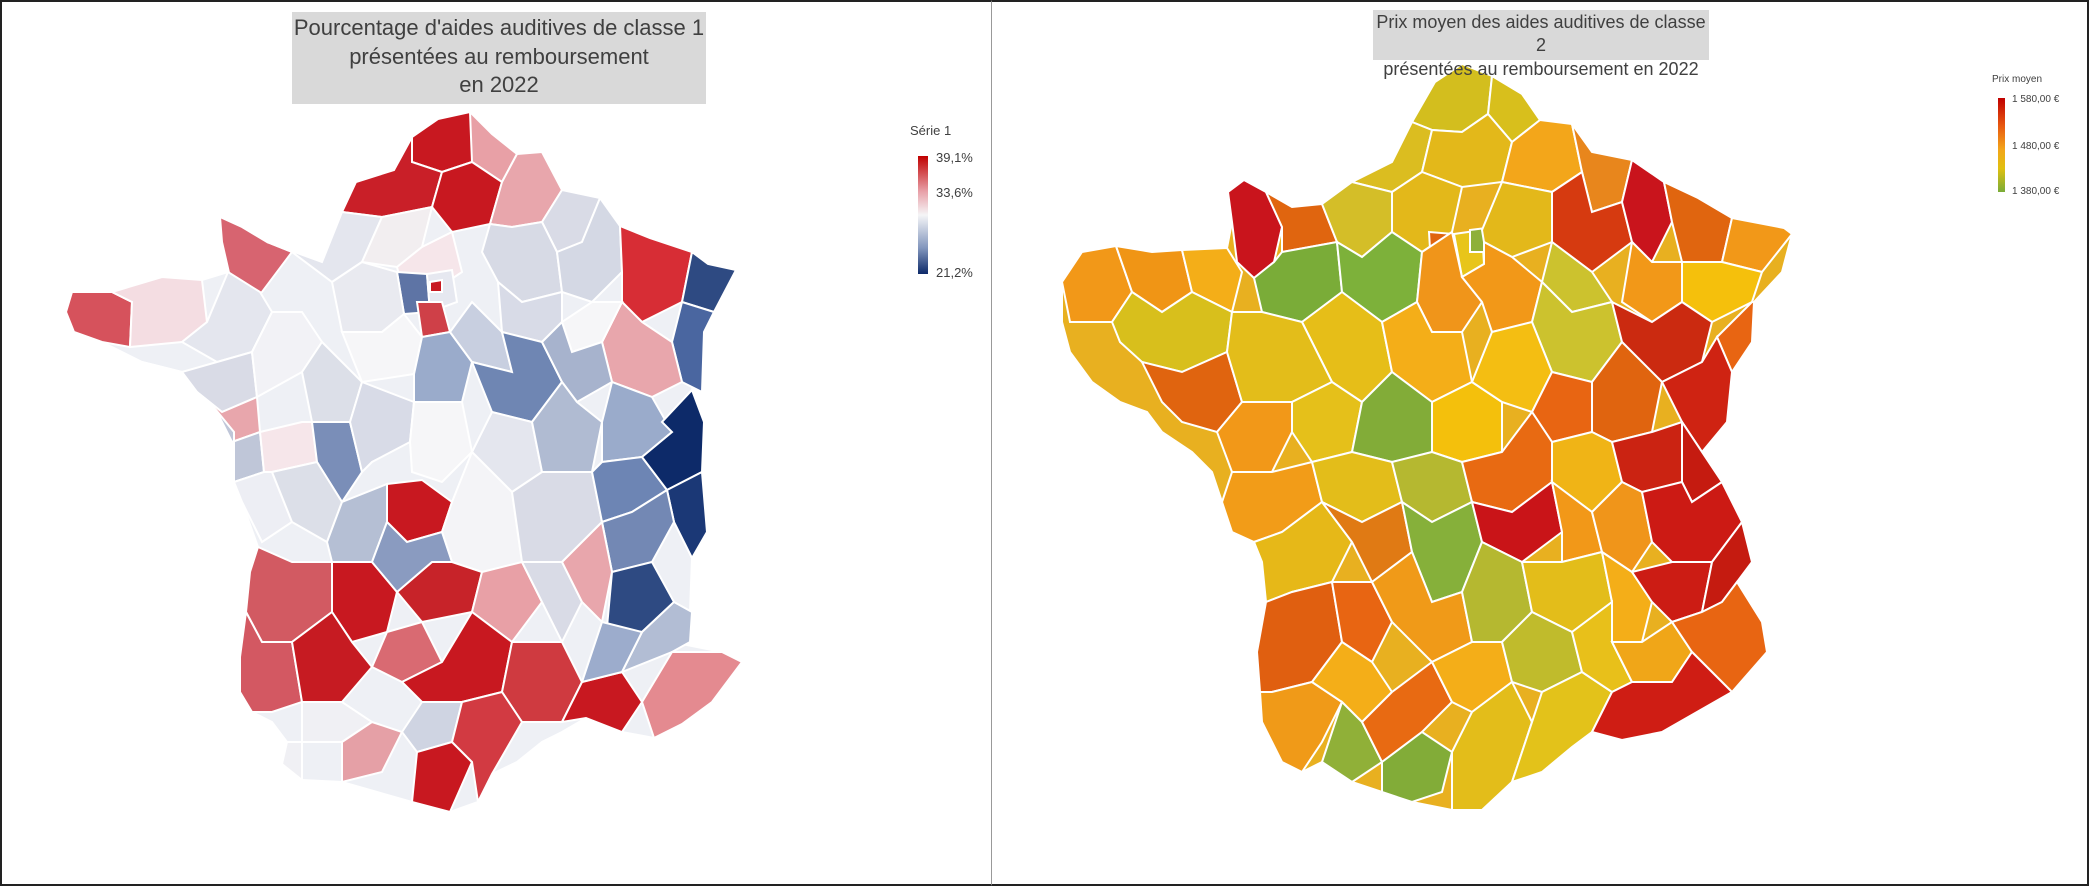 This screenshot has width=2089, height=891. Describe the element at coordinates (2036, 99) in the screenshot. I see `right-legend-max-label: 1 580,00 €` at that location.